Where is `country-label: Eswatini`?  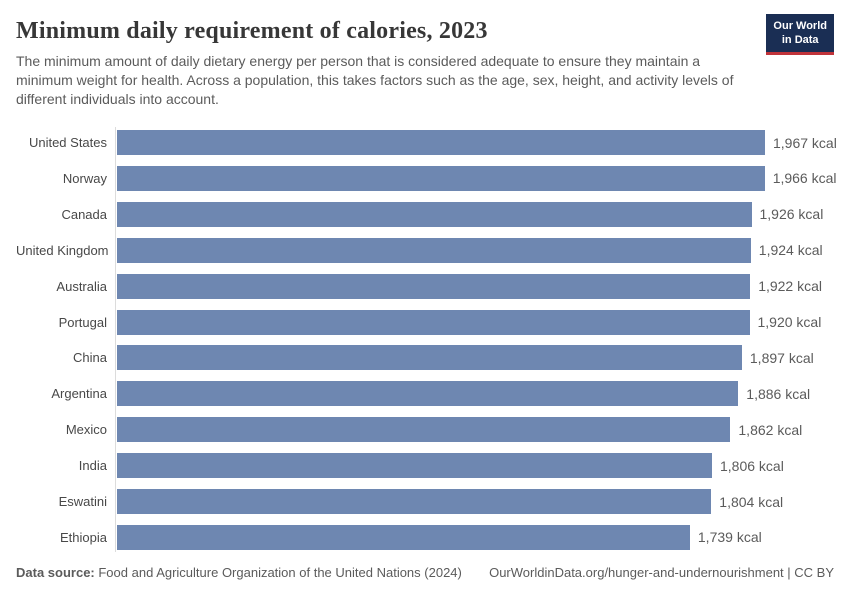
country-label: Eswatini is located at coordinates (82, 501).